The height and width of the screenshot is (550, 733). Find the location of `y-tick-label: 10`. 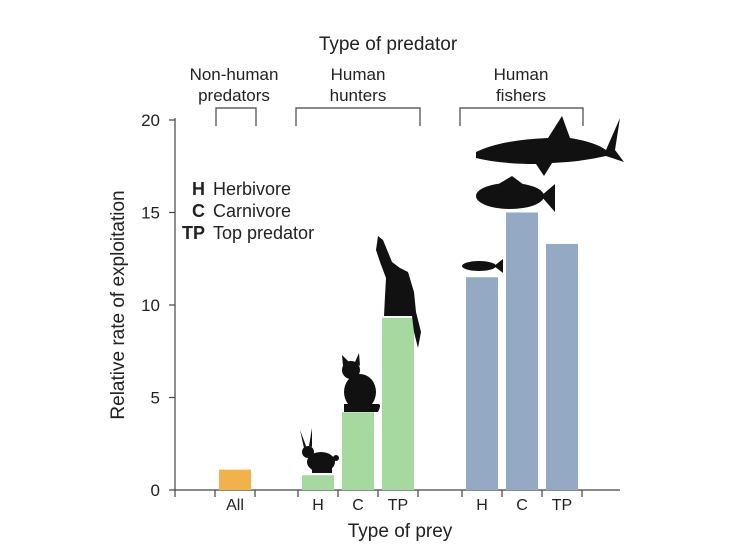

y-tick-label: 10 is located at coordinates (150, 305).